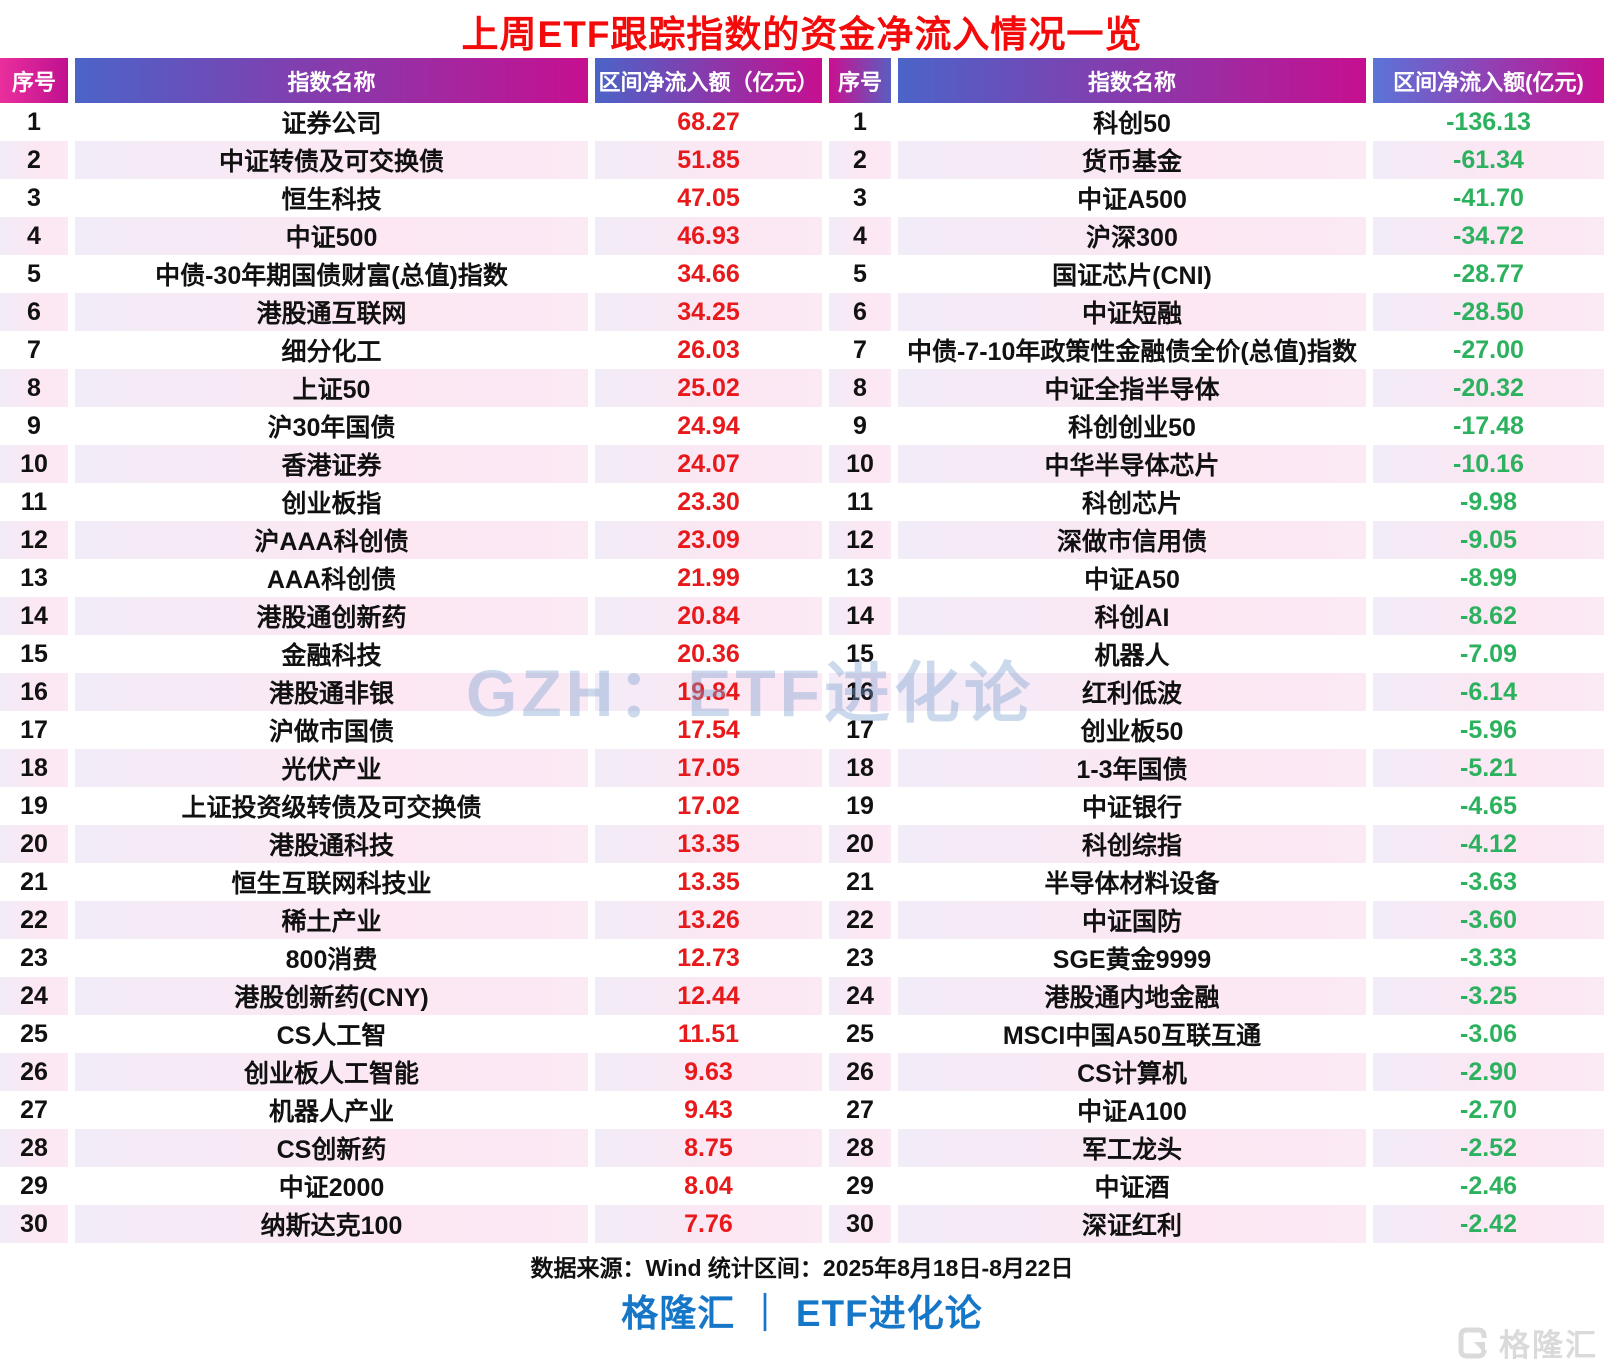  What do you see at coordinates (1132, 236) in the screenshot?
I see `index-name-cell: 沪深300` at bounding box center [1132, 236].